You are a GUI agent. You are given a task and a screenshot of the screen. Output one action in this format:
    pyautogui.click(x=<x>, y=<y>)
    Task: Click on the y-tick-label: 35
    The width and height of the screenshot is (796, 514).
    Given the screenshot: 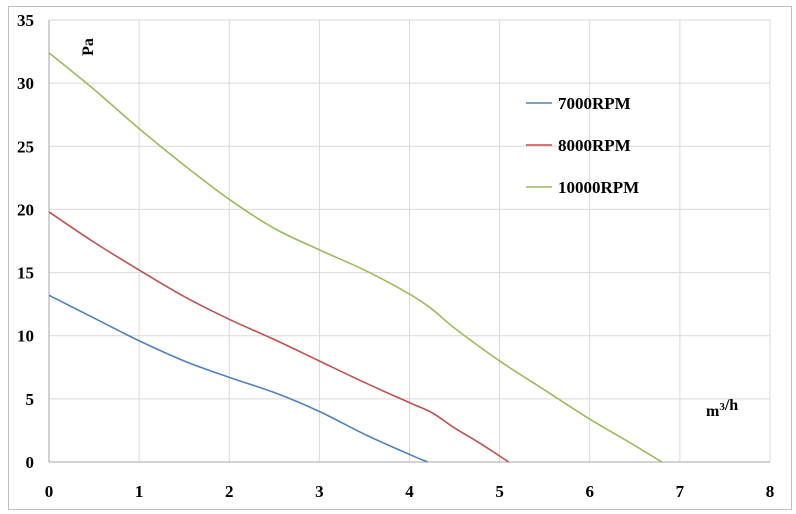 What is the action you would take?
    pyautogui.click(x=25, y=20)
    